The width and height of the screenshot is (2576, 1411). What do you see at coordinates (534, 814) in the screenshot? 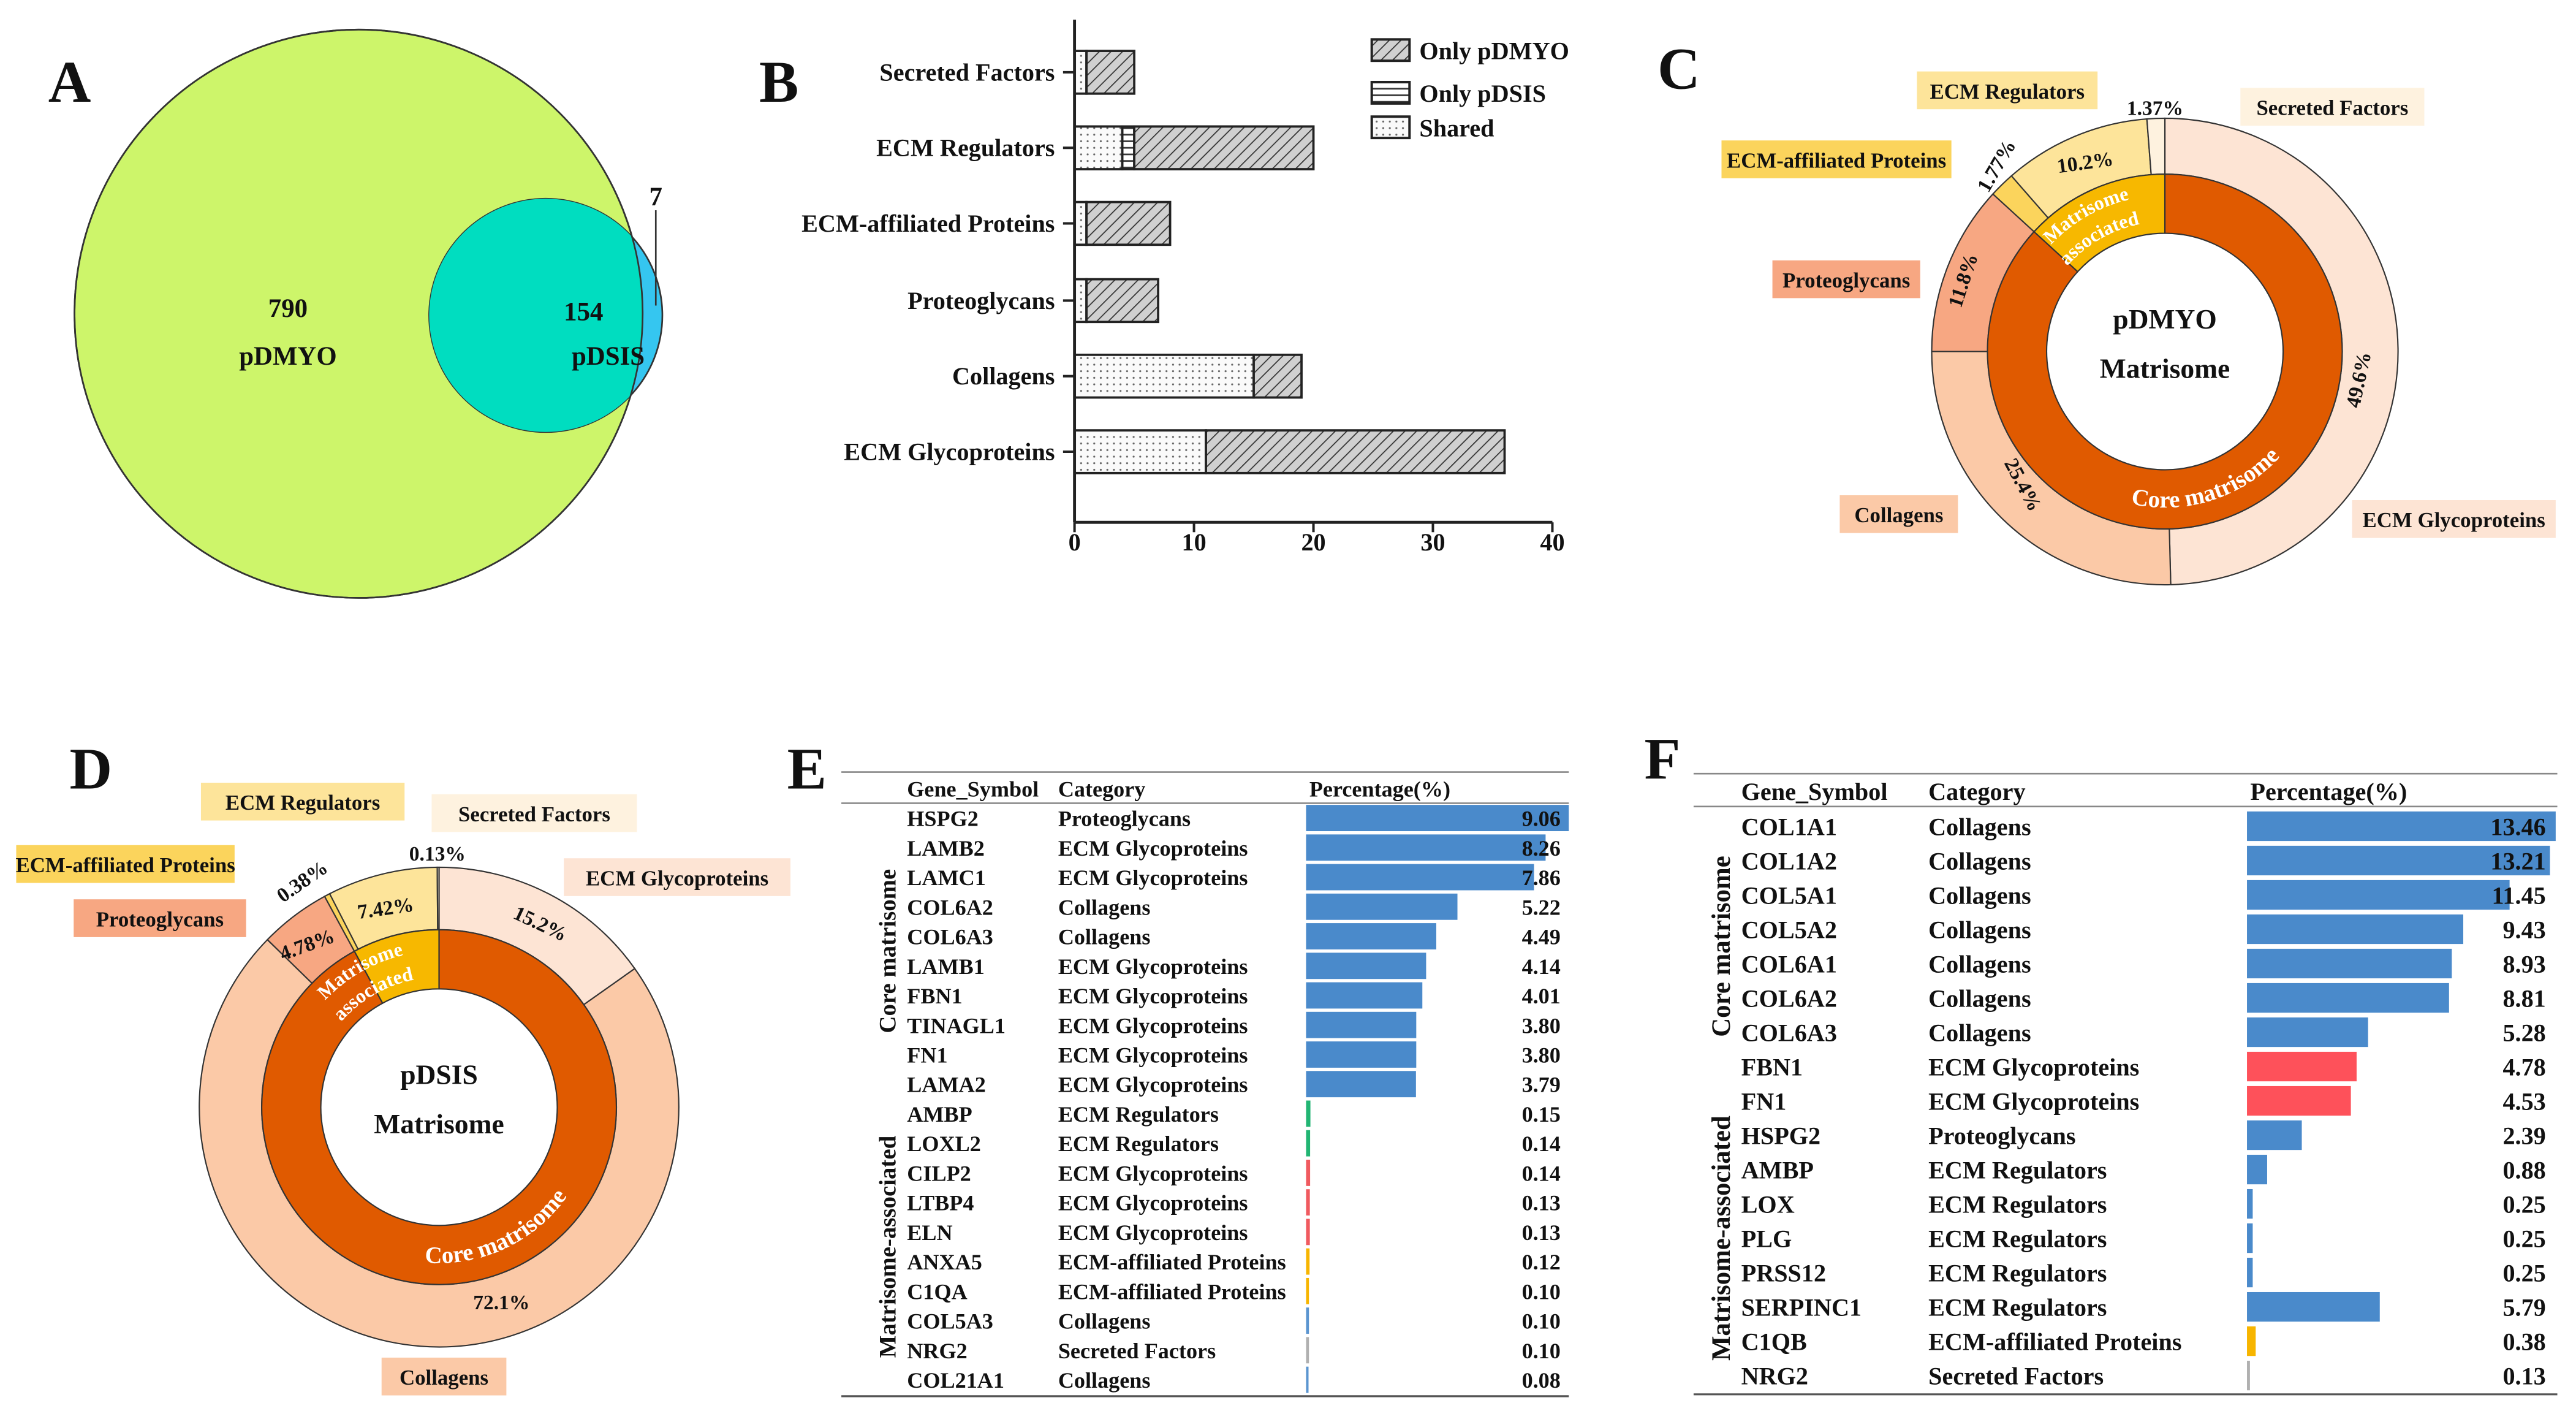
I see `category-label: Secreted Factors` at bounding box center [534, 814].